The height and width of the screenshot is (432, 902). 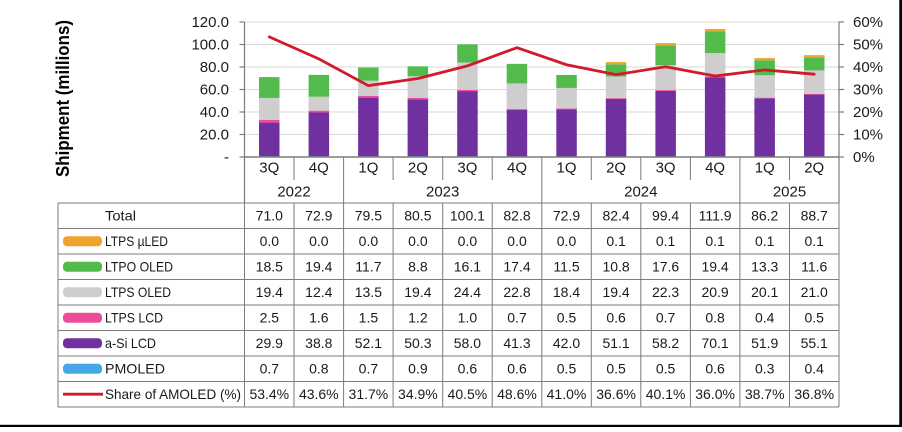 What do you see at coordinates (516, 216) in the screenshot?
I see `svg-text: 82.8` at bounding box center [516, 216].